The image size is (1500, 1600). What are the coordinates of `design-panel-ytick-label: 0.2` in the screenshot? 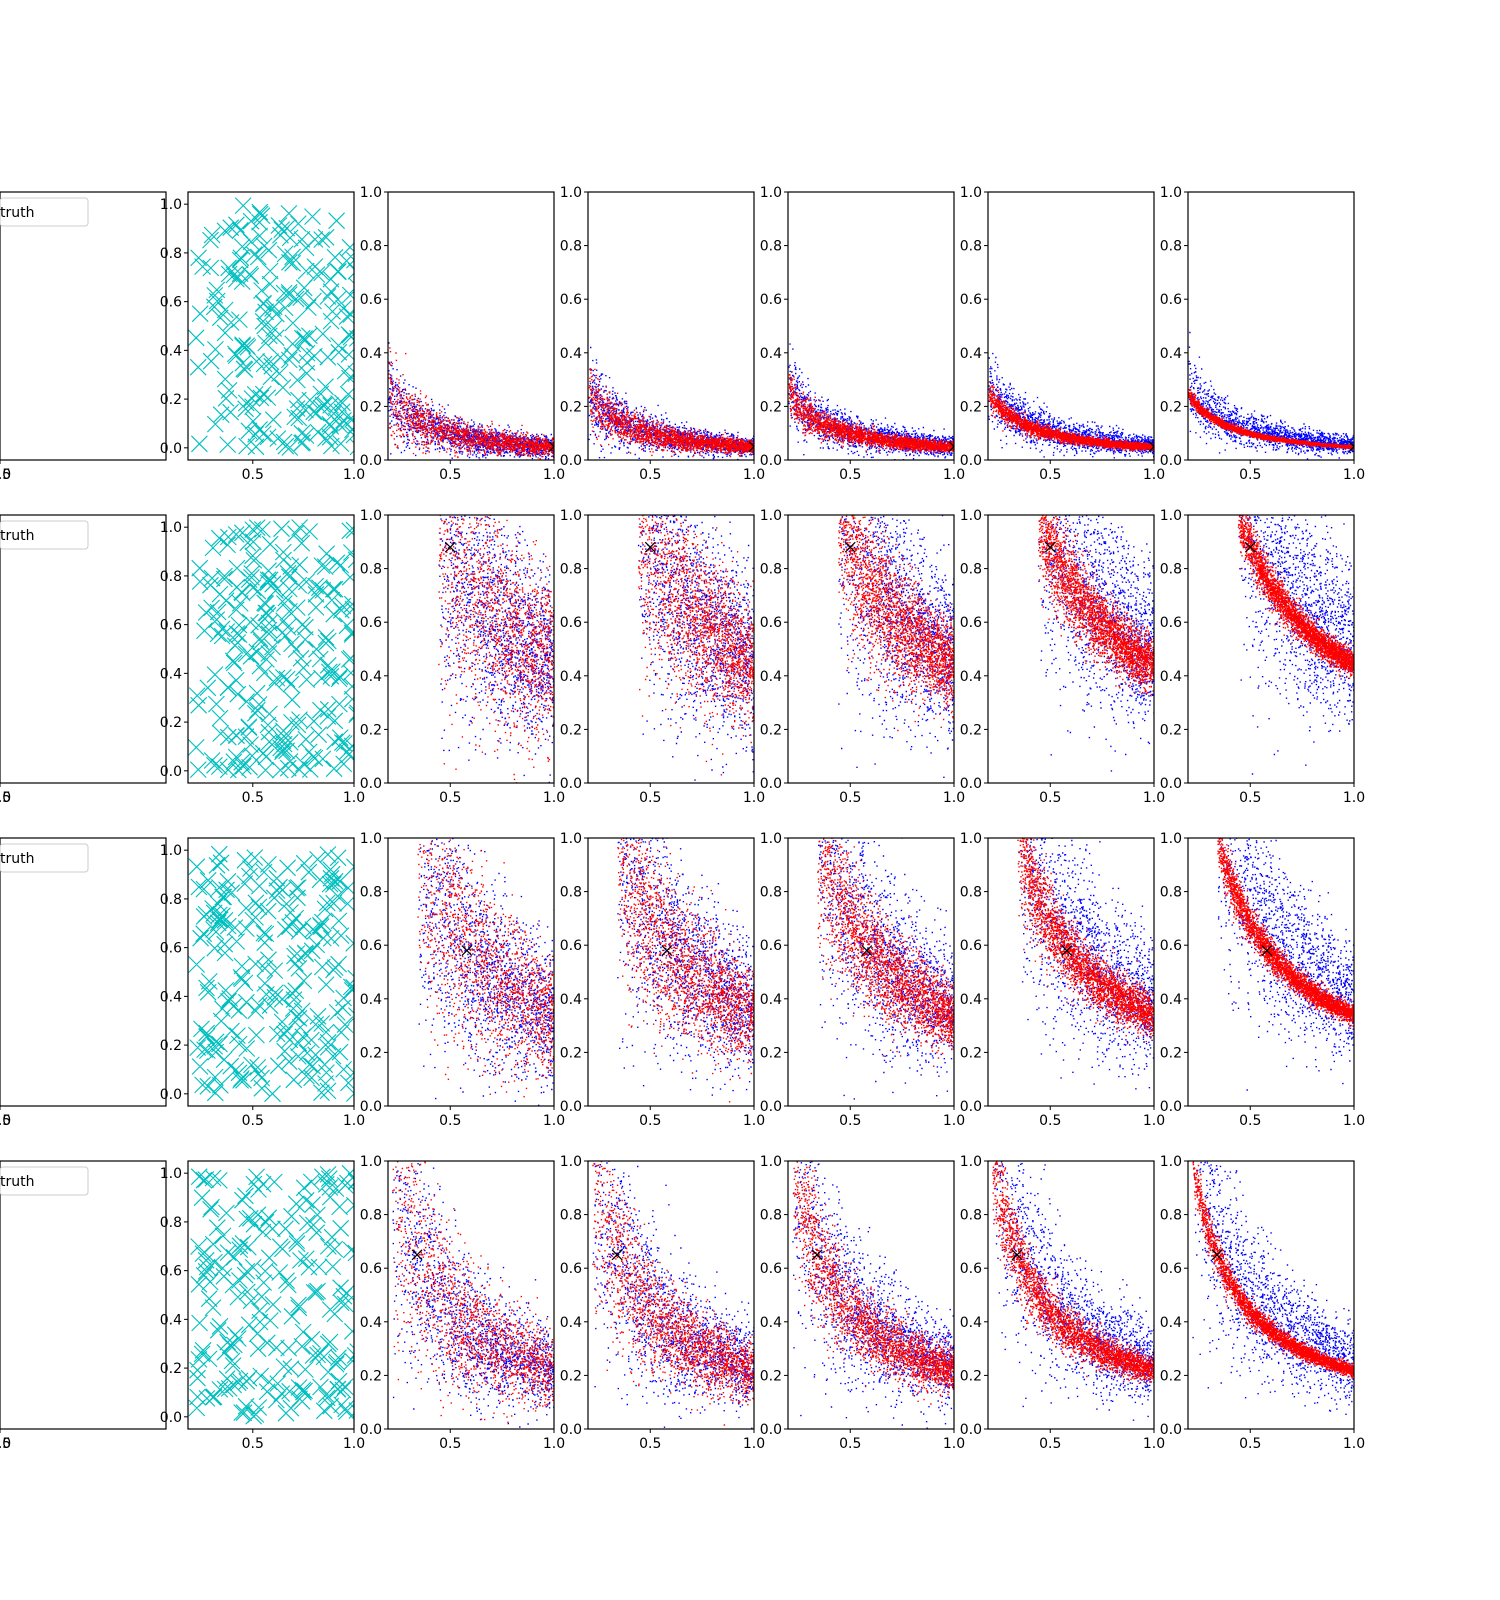 It's located at (171, 1369).